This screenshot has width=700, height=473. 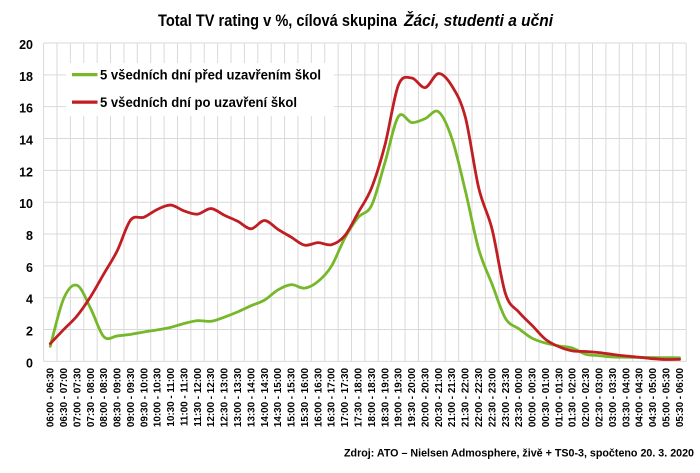 What do you see at coordinates (51, 397) in the screenshot?
I see `svg-text: 06:00 - 06:30` at bounding box center [51, 397].